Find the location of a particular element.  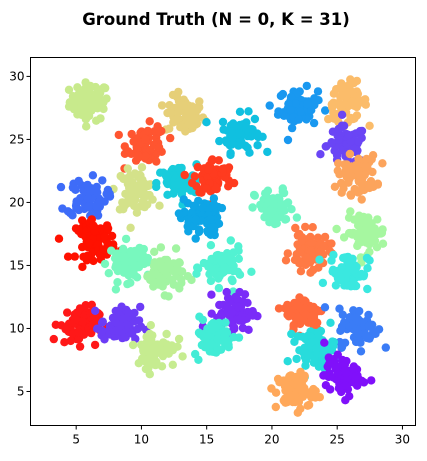

x-axis: 5 10 15 20 25 30 is located at coordinates (241, 436).